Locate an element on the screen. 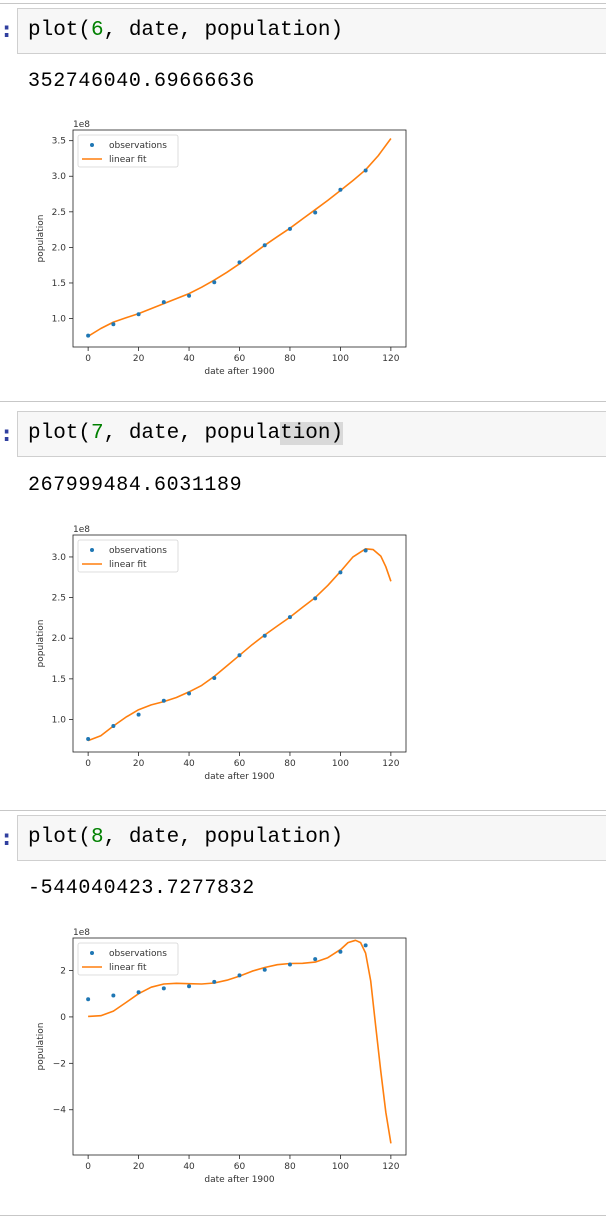  output-value: 352746040.69666636 is located at coordinates (141, 81).